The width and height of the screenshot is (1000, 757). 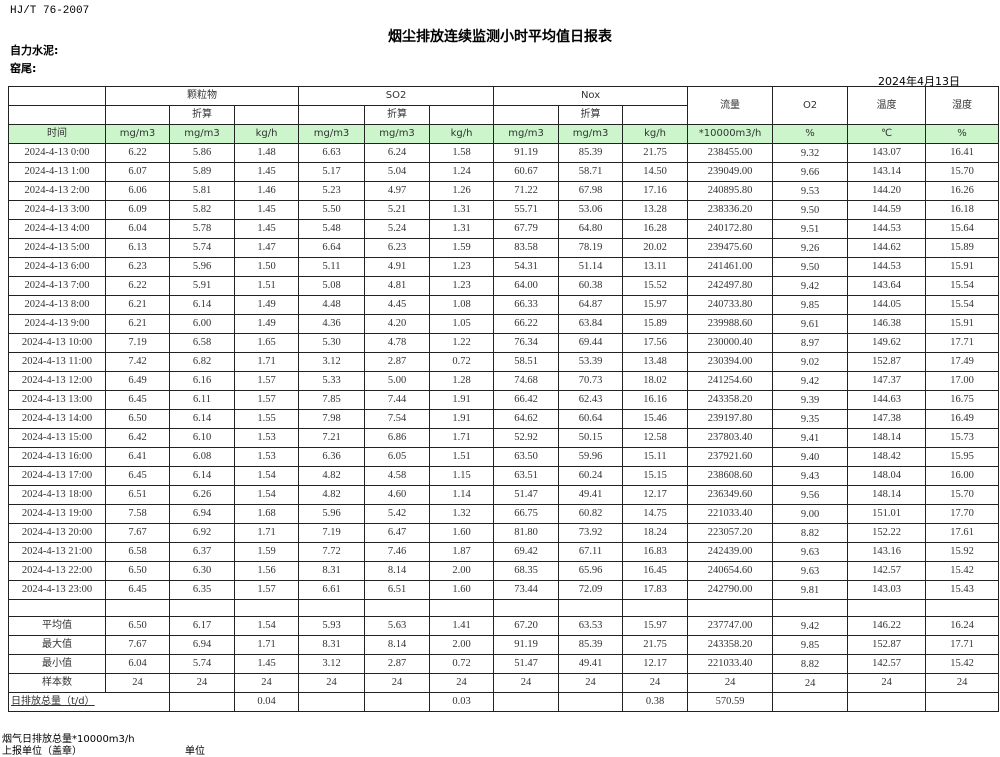 What do you see at coordinates (266, 400) in the screenshot?
I see `value-cell: 1.57` at bounding box center [266, 400].